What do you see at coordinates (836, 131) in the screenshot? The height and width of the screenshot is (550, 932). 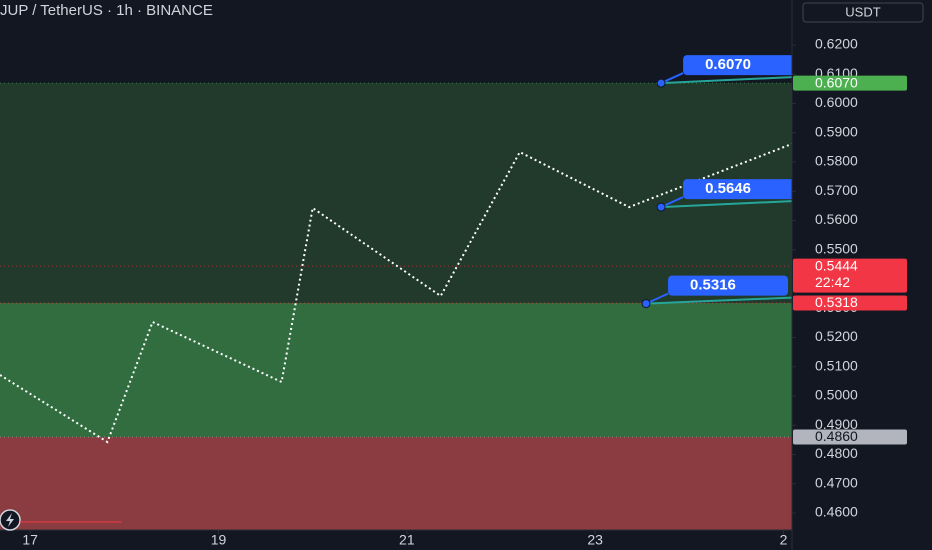 I see `y-tick-label: 0.5900` at bounding box center [836, 131].